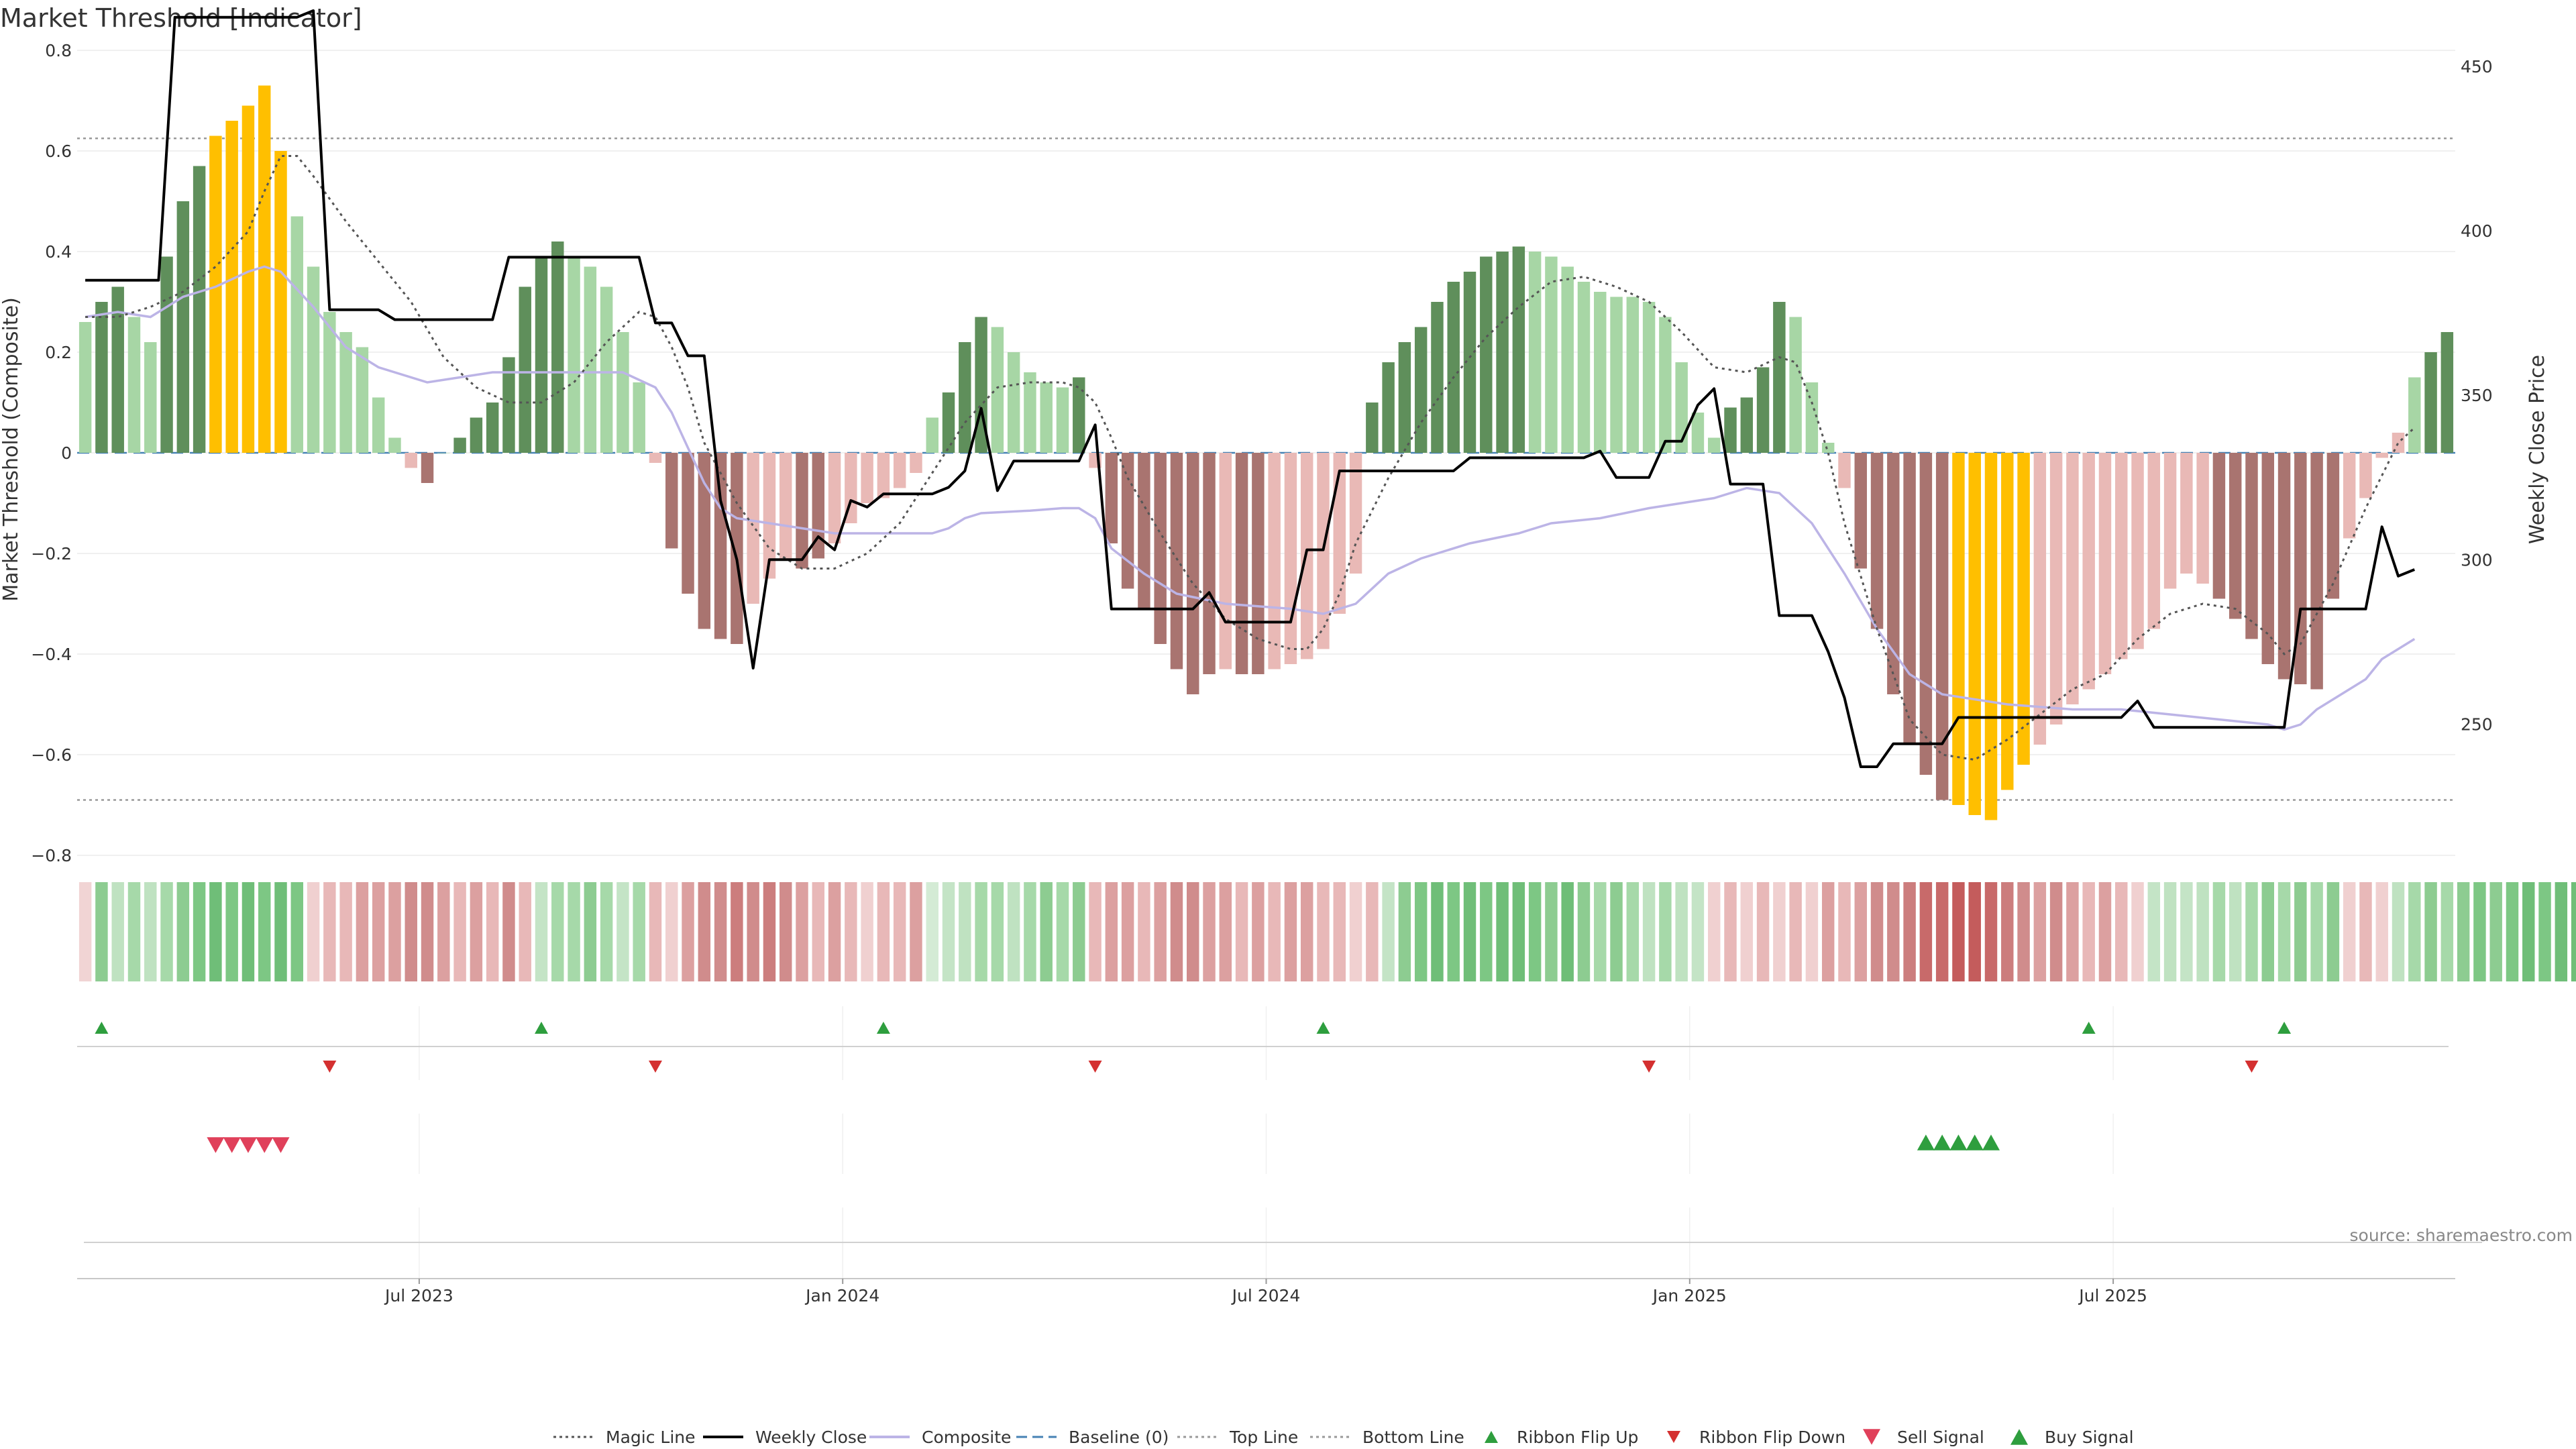 The image size is (2576, 1449). Describe the element at coordinates (651, 1437) in the screenshot. I see `legend-label: Magic Line` at that location.